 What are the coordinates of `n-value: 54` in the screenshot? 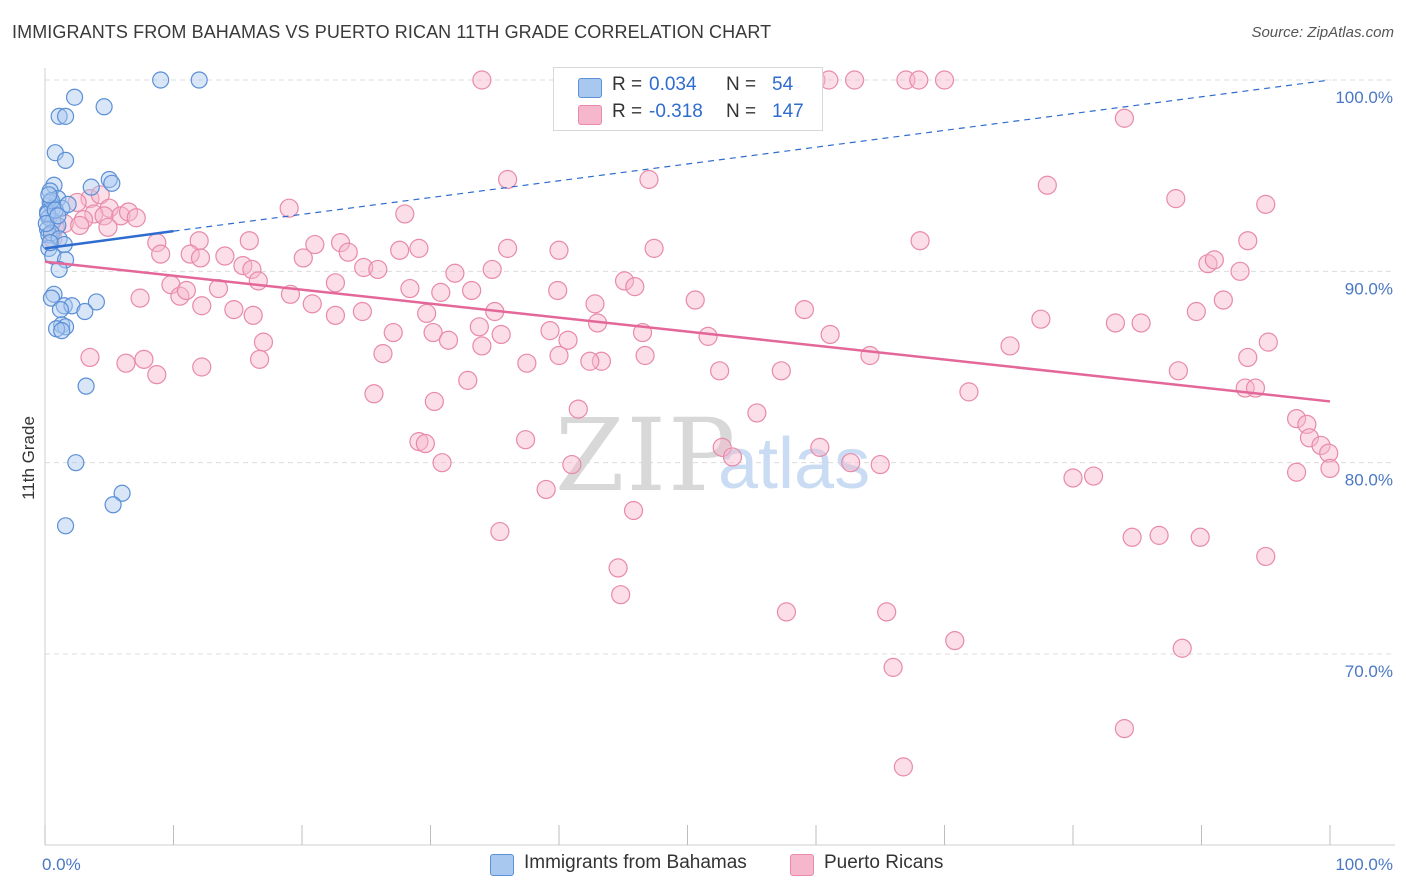 It's located at (783, 84).